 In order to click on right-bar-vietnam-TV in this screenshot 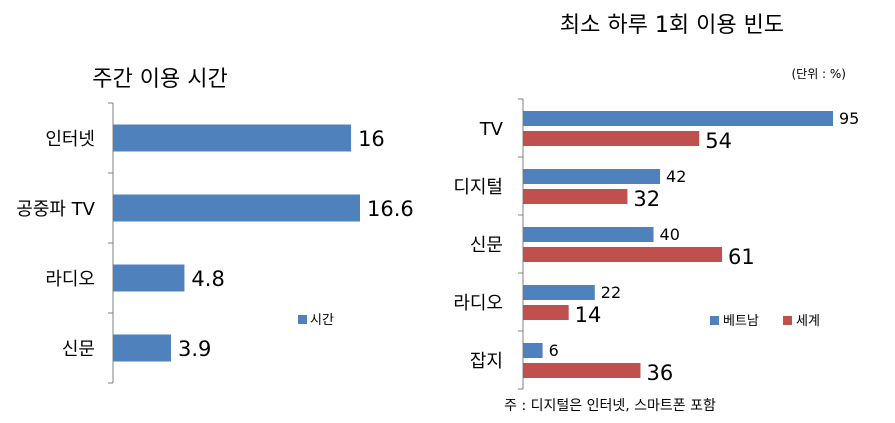, I will do `click(678, 118)`.